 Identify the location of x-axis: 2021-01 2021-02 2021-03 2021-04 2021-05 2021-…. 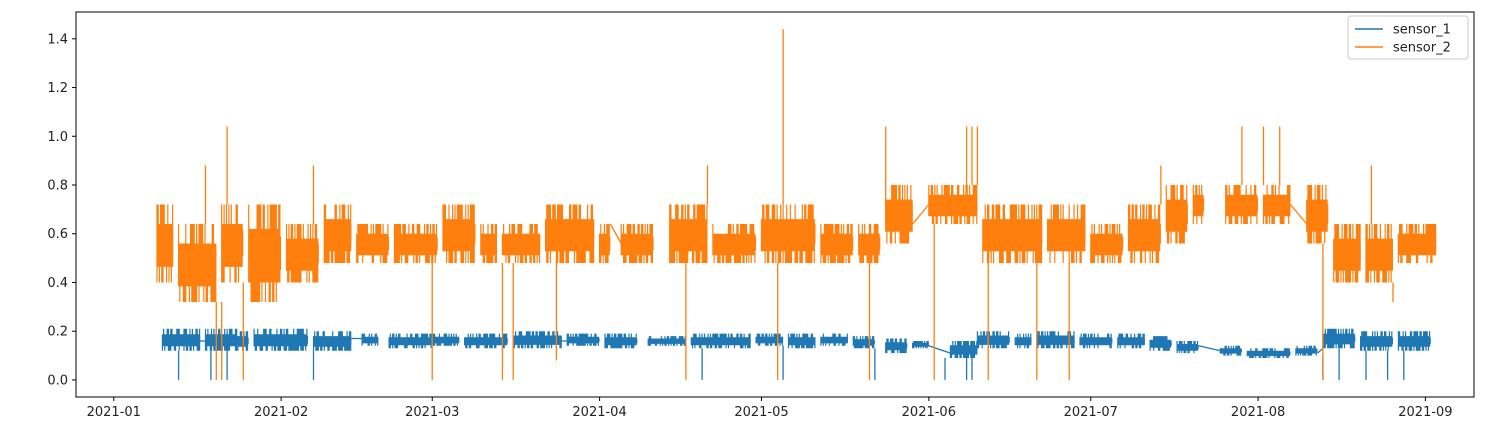
(770, 408).